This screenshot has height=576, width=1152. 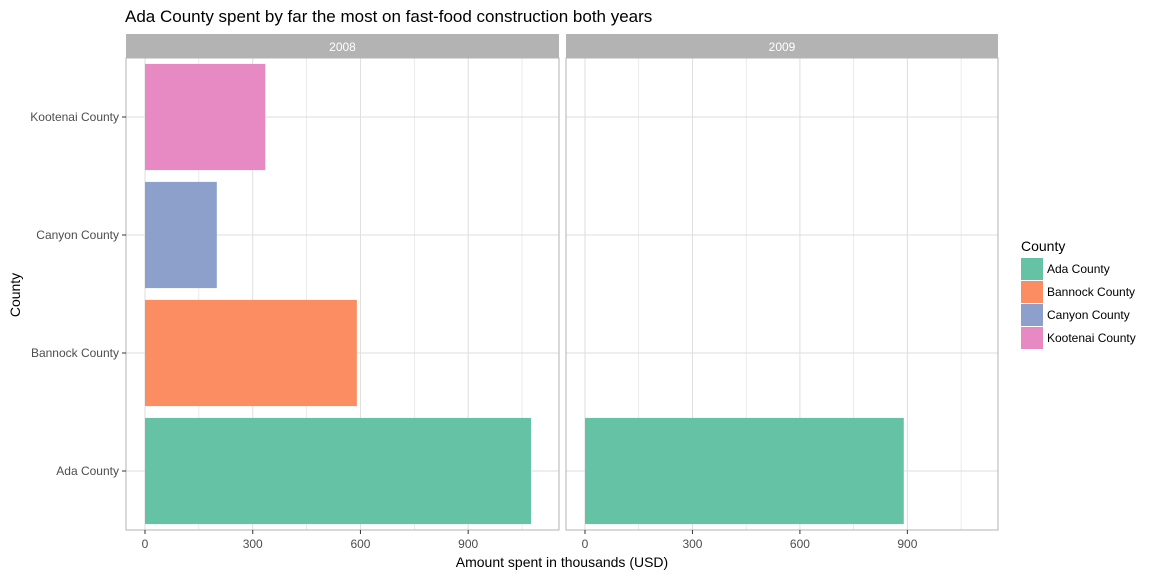 What do you see at coordinates (205, 117) in the screenshot?
I see `bar-kootenai-county-2008` at bounding box center [205, 117].